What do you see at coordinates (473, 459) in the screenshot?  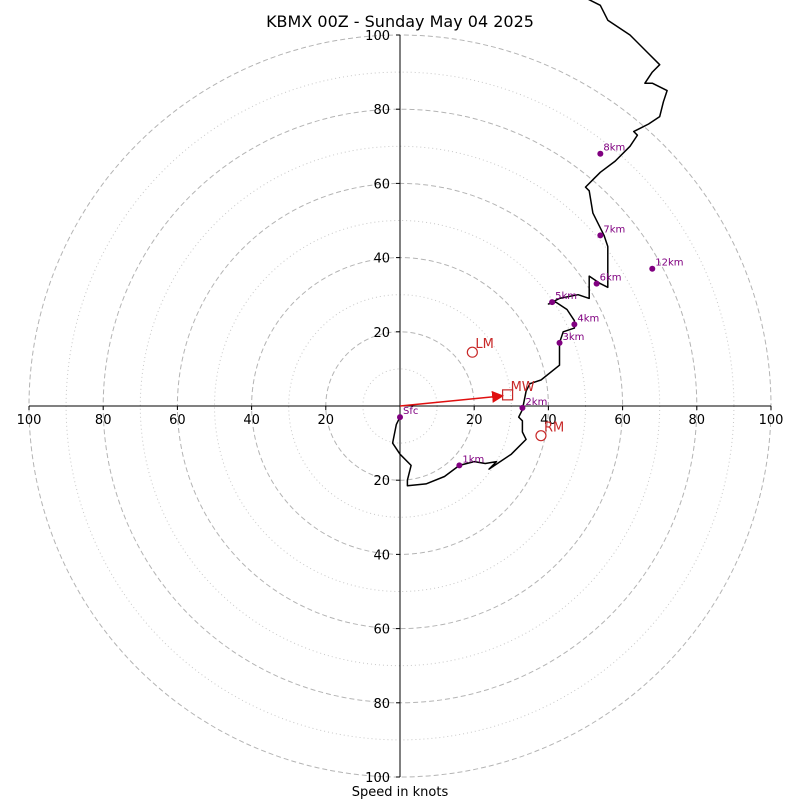 I see `height-marker-label: 1km` at bounding box center [473, 459].